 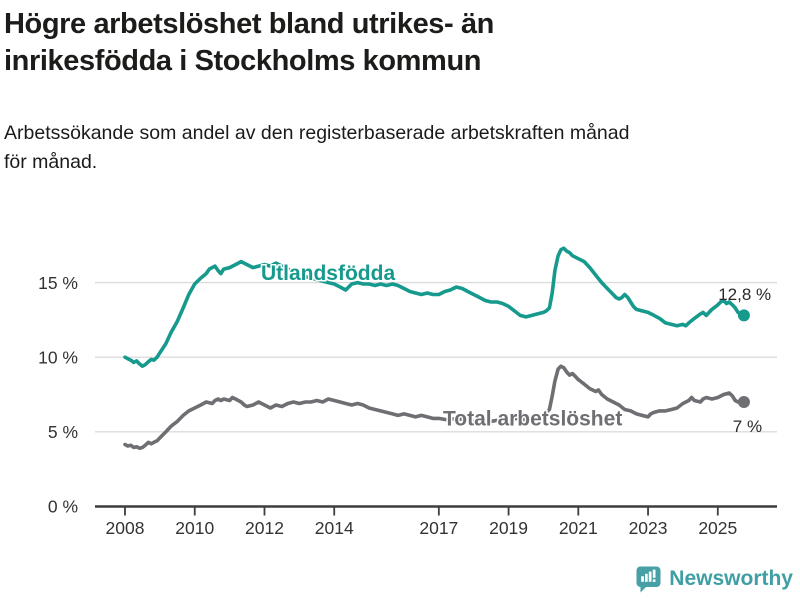 What do you see at coordinates (194, 528) in the screenshot?
I see `x-tick-label-2010: 2010` at bounding box center [194, 528].